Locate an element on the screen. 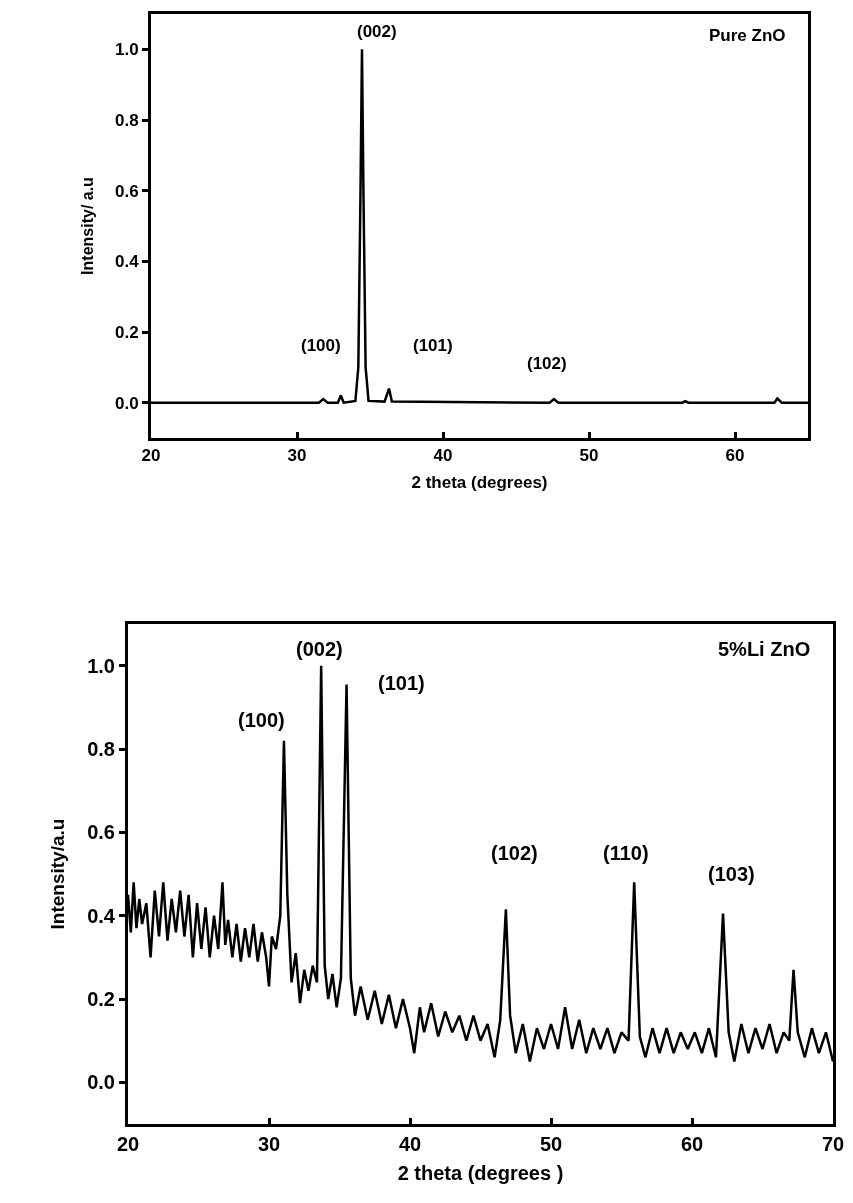  x-tick-label: 70 is located at coordinates (833, 1144).